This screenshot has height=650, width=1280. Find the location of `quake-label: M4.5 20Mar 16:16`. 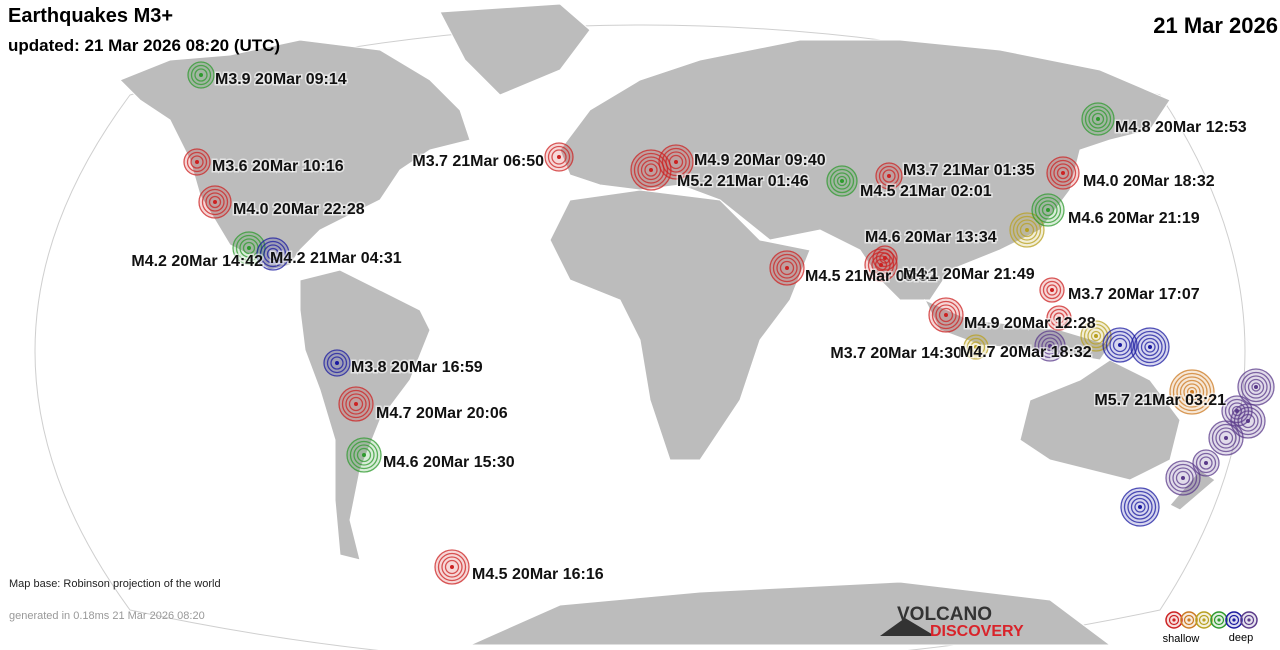

quake-label: M4.5 20Mar 16:16 is located at coordinates (538, 574).